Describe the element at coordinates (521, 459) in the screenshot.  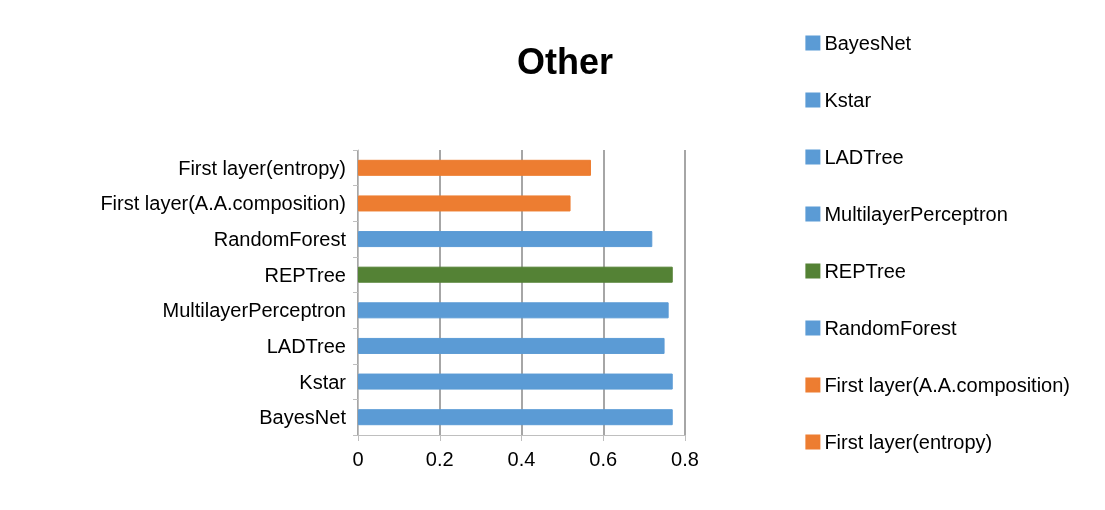
I see `x-tick-label: 0.4` at that location.